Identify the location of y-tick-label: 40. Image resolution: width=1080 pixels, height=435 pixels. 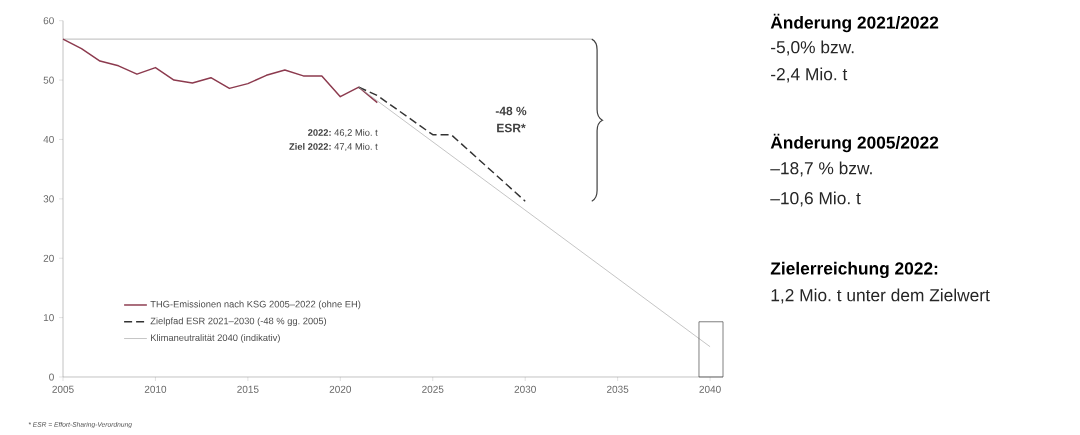
(48, 139).